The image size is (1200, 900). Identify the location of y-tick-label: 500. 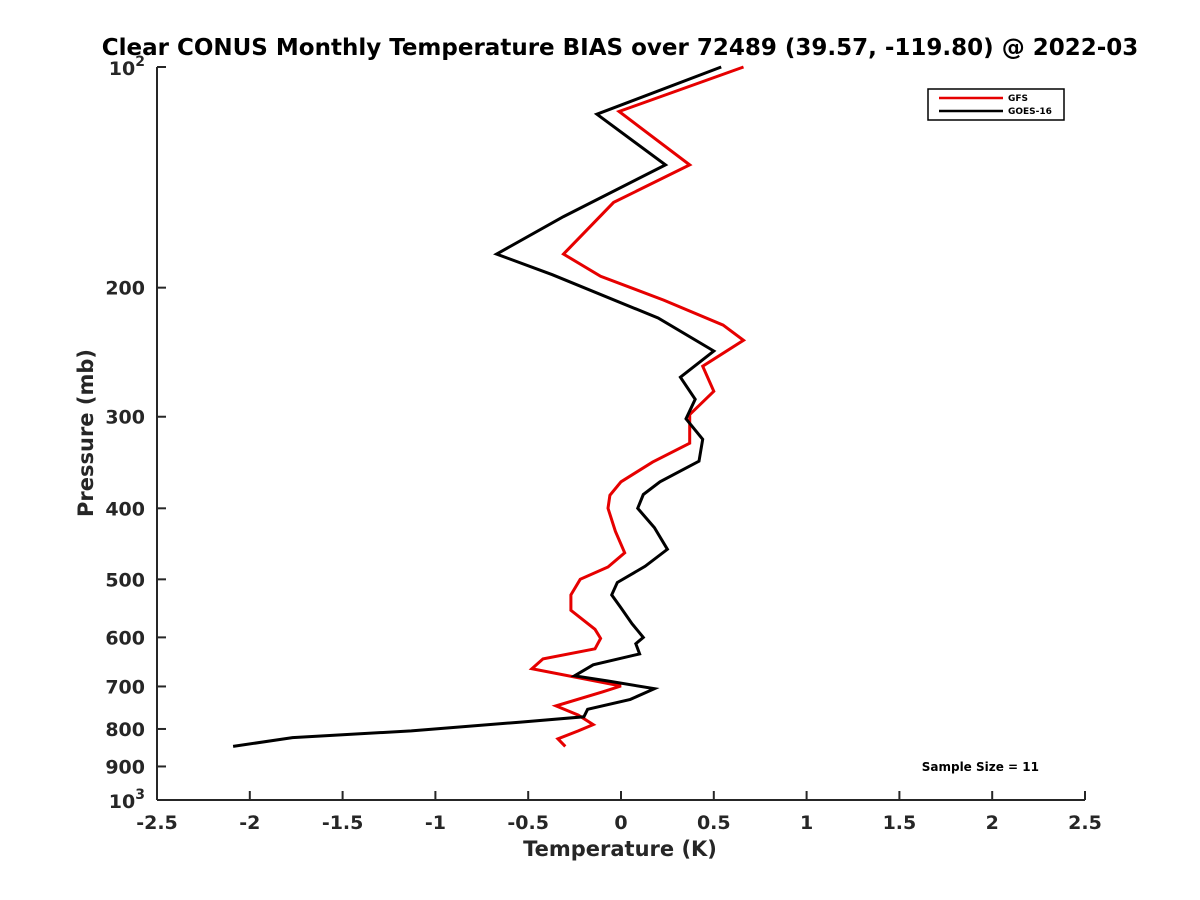
(125, 580).